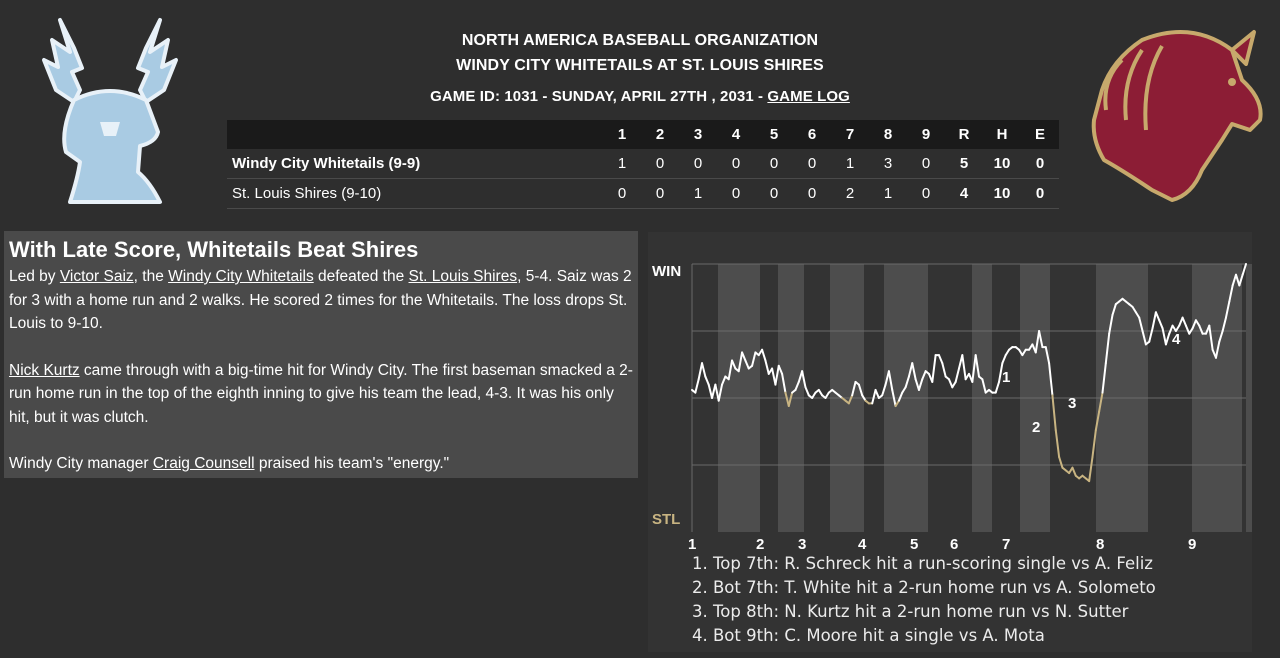 The width and height of the screenshot is (1280, 658). Describe the element at coordinates (736, 134) in the screenshot. I see `inning-header: 4` at that location.